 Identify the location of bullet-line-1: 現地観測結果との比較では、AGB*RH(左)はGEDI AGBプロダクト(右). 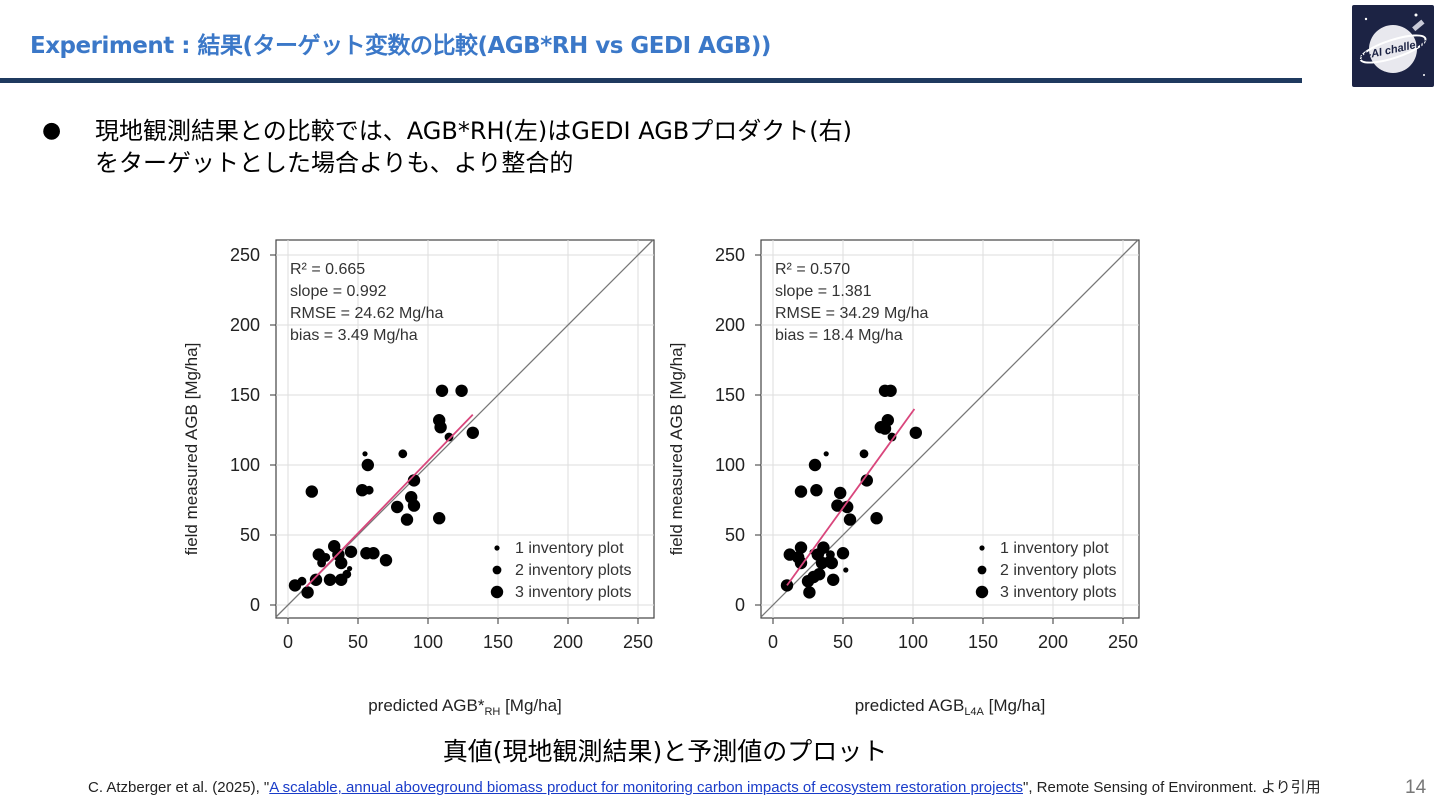
(474, 131).